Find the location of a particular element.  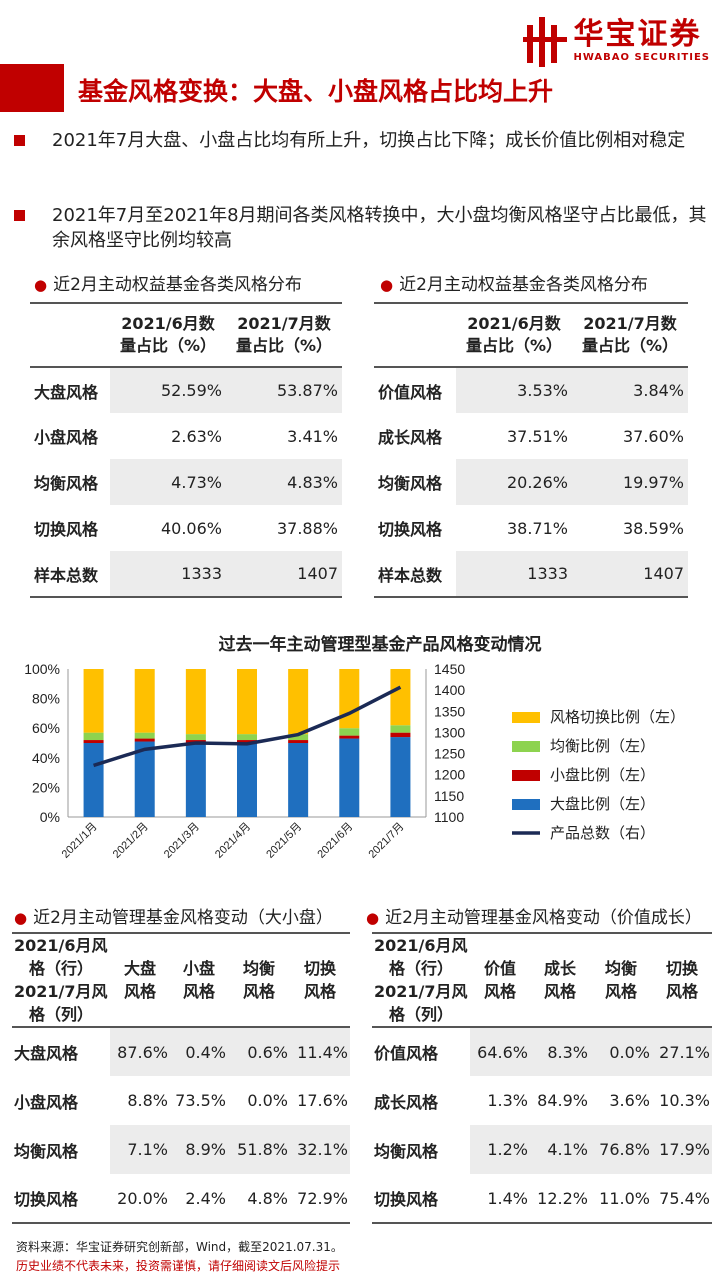

brand-name-en: HWABAO SECURITIES is located at coordinates (641, 57).